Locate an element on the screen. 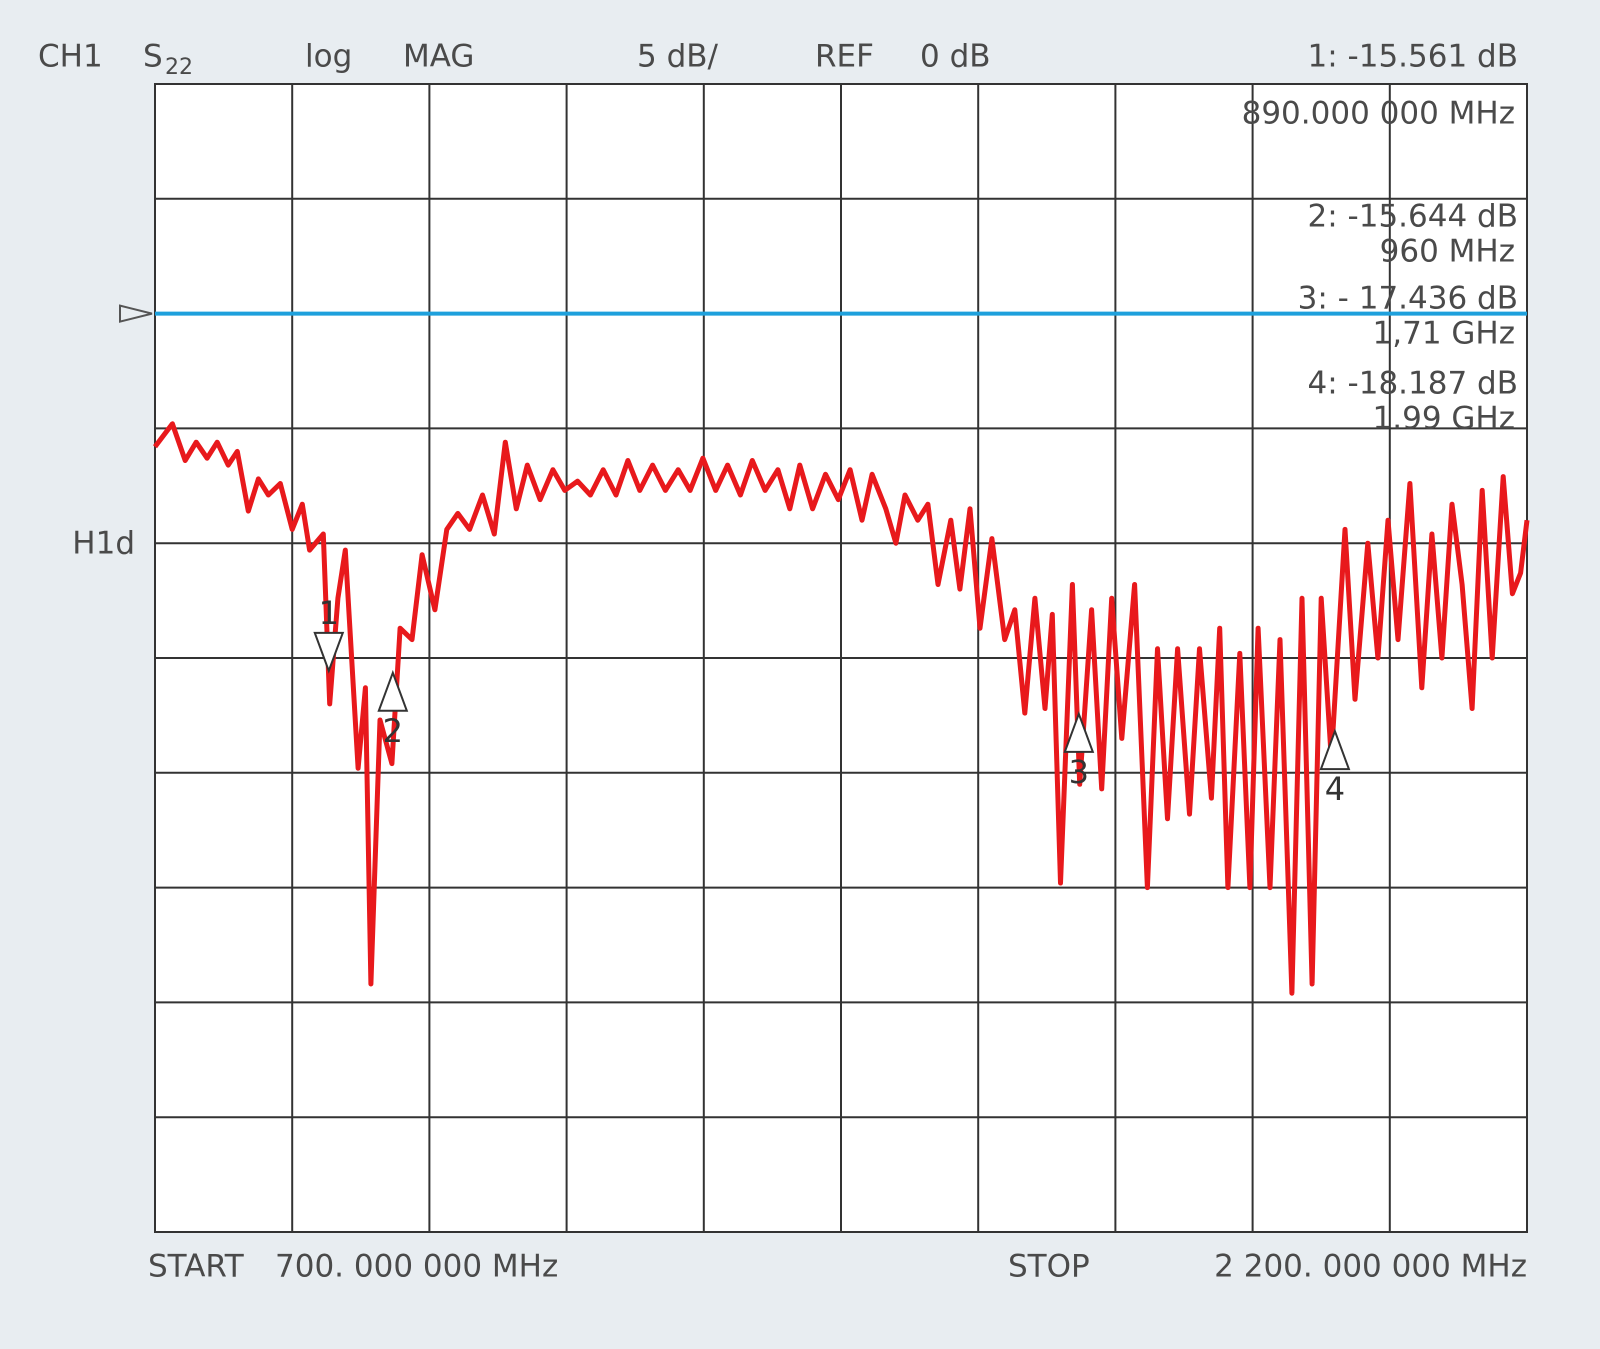 This screenshot has width=1600, height=1349. marker-frequency: 1,71 GHz is located at coordinates (1444, 334).